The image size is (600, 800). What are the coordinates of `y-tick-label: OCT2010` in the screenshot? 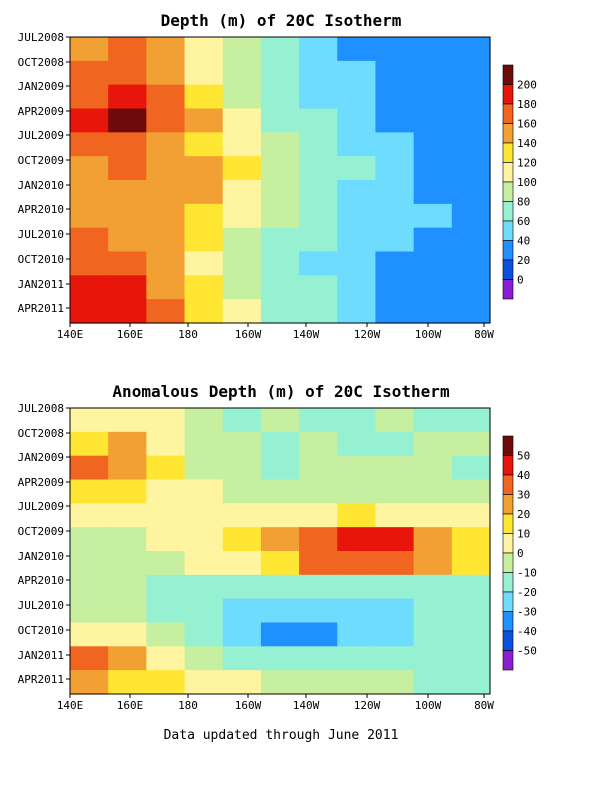 It's located at (41, 259).